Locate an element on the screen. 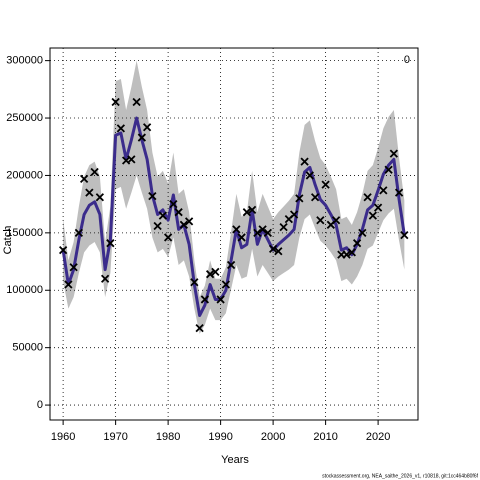 This screenshot has width=480, height=480. x-tick-label: 1980 is located at coordinates (168, 437).